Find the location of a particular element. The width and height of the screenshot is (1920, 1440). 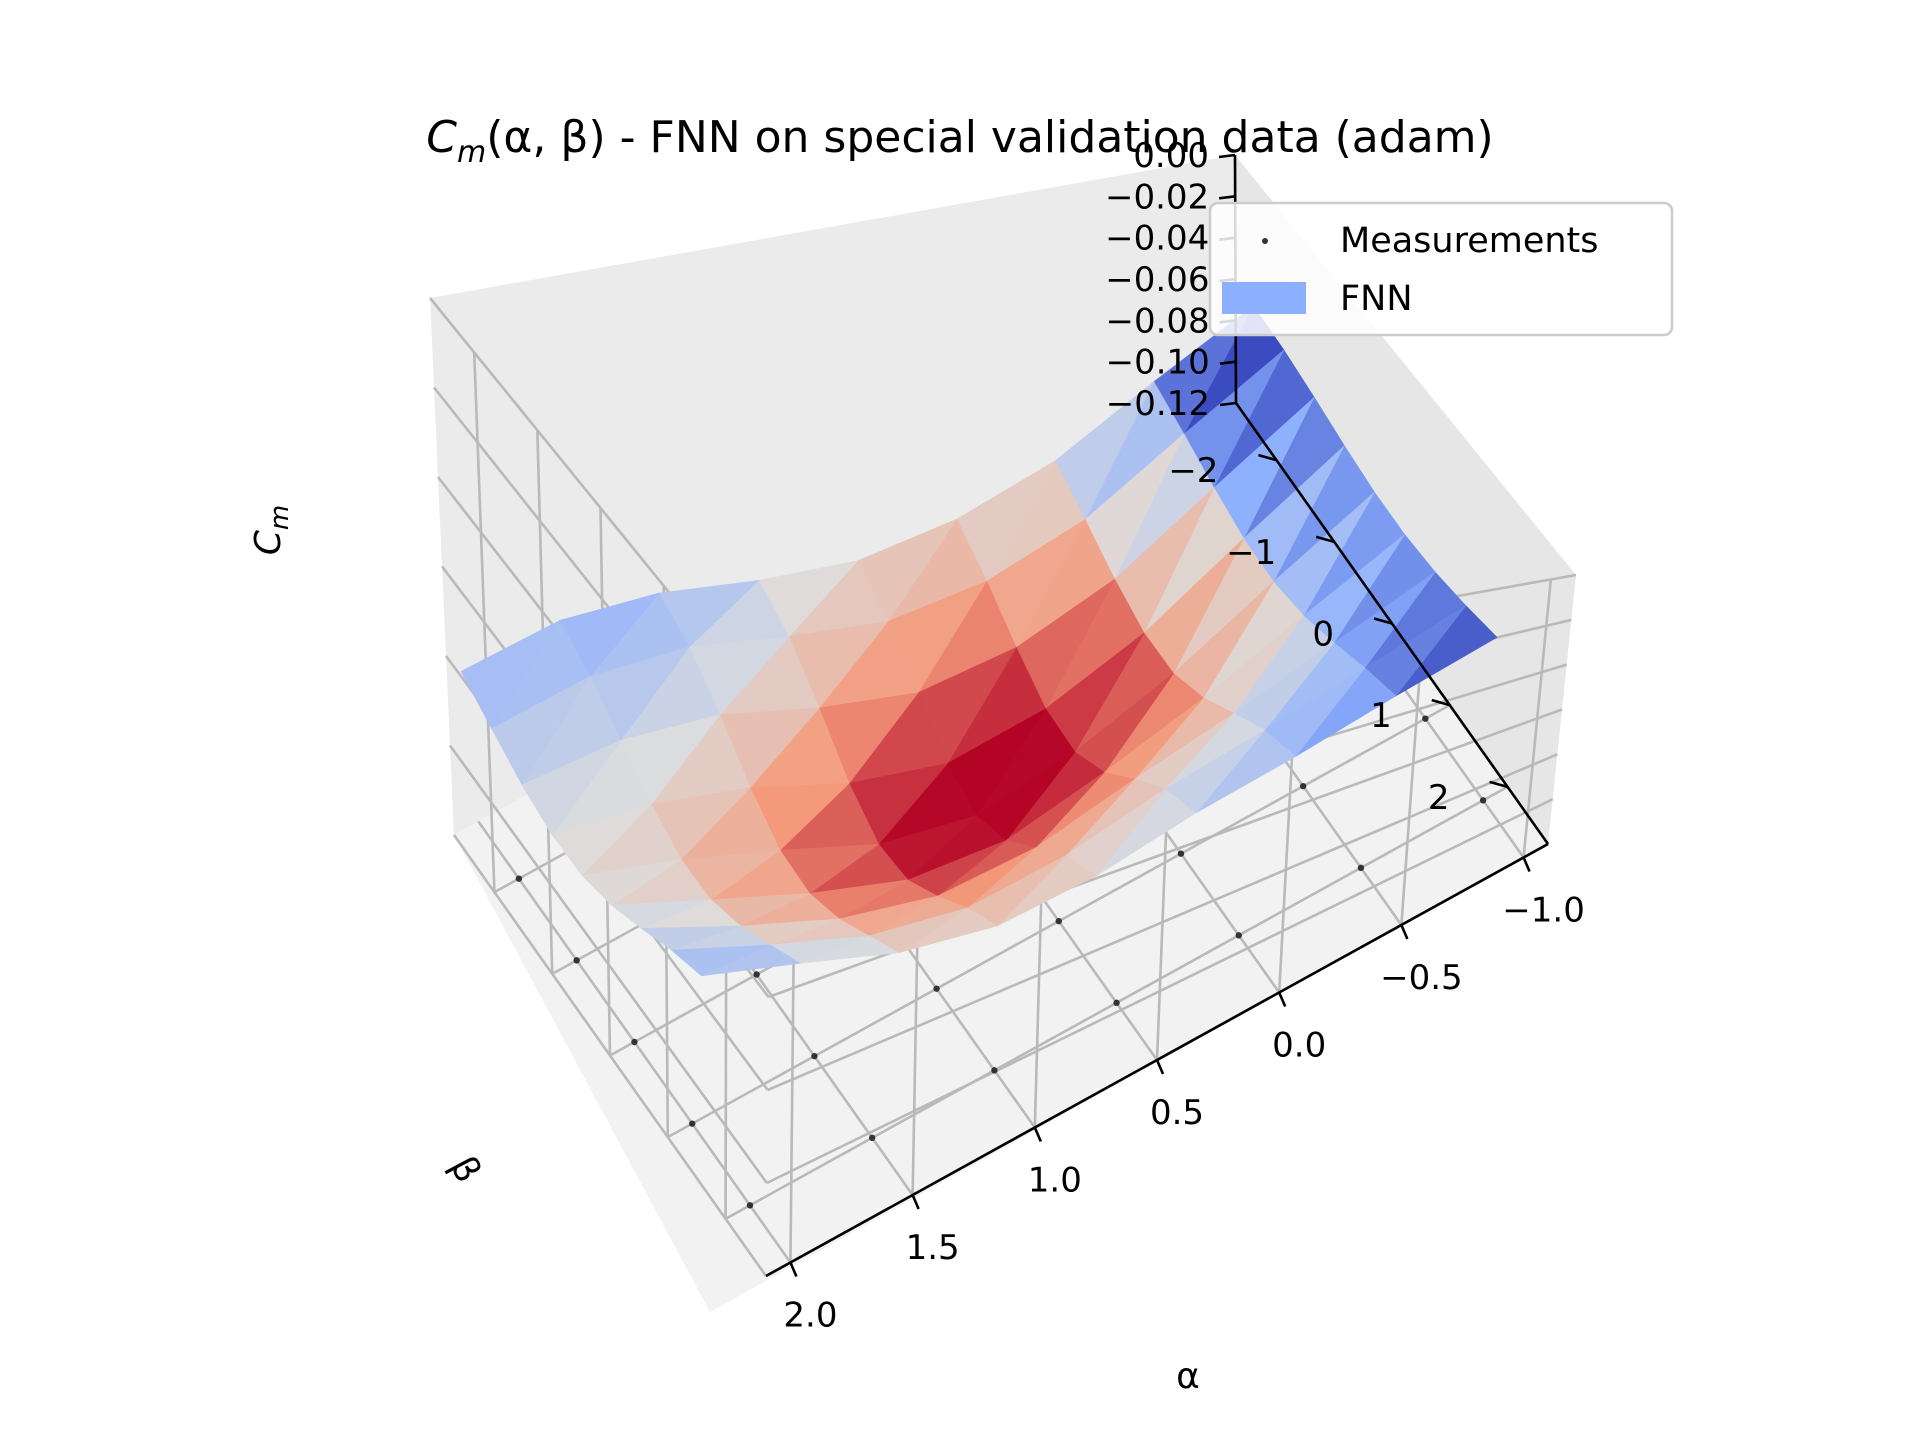

z-tick-label: −0.06 is located at coordinates (1157, 280).